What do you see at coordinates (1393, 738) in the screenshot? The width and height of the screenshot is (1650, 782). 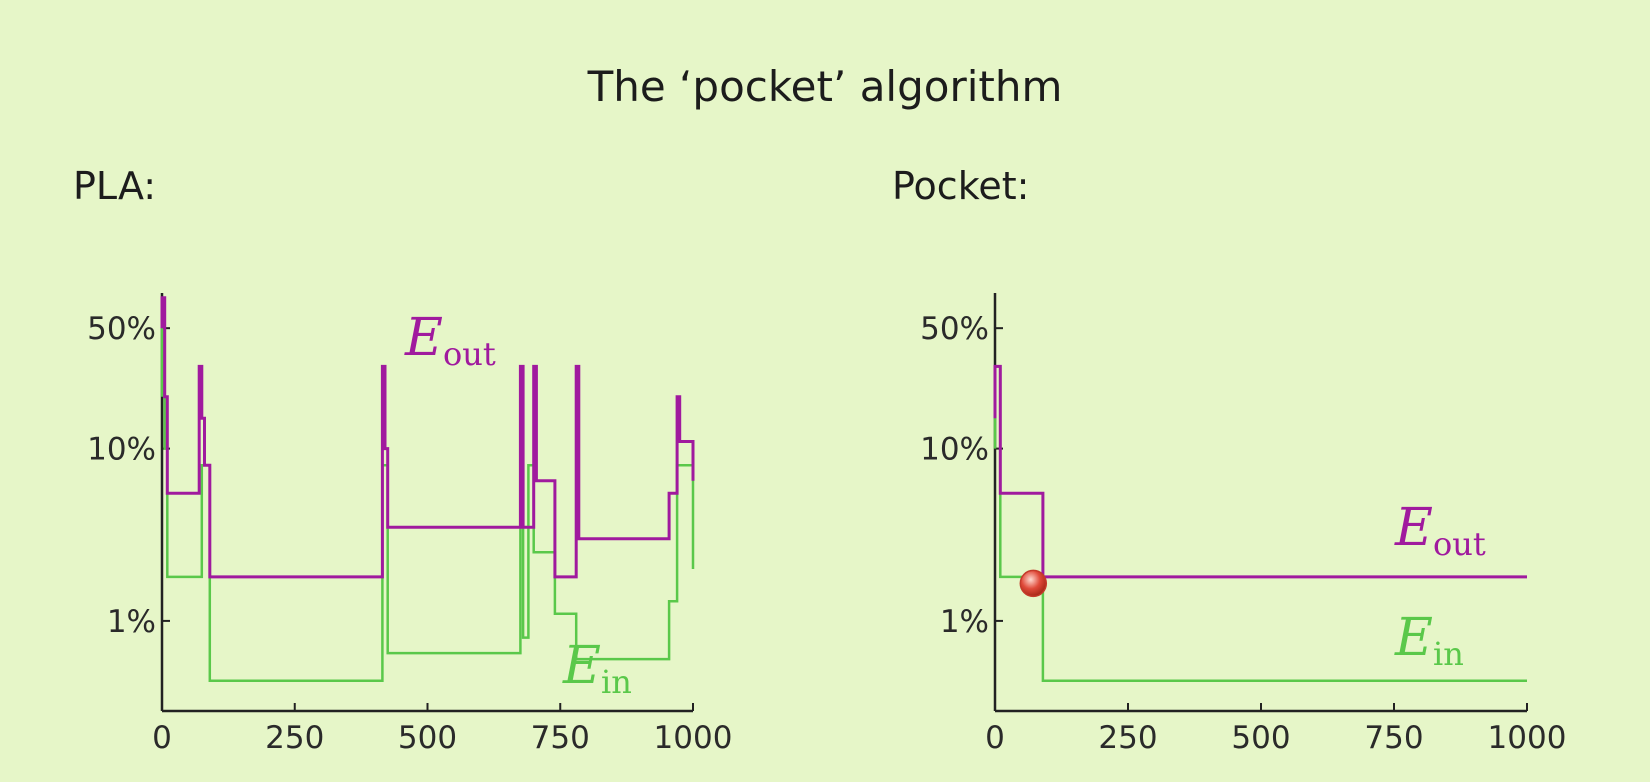 I see `pocket-x-tick-label: 750` at bounding box center [1393, 738].